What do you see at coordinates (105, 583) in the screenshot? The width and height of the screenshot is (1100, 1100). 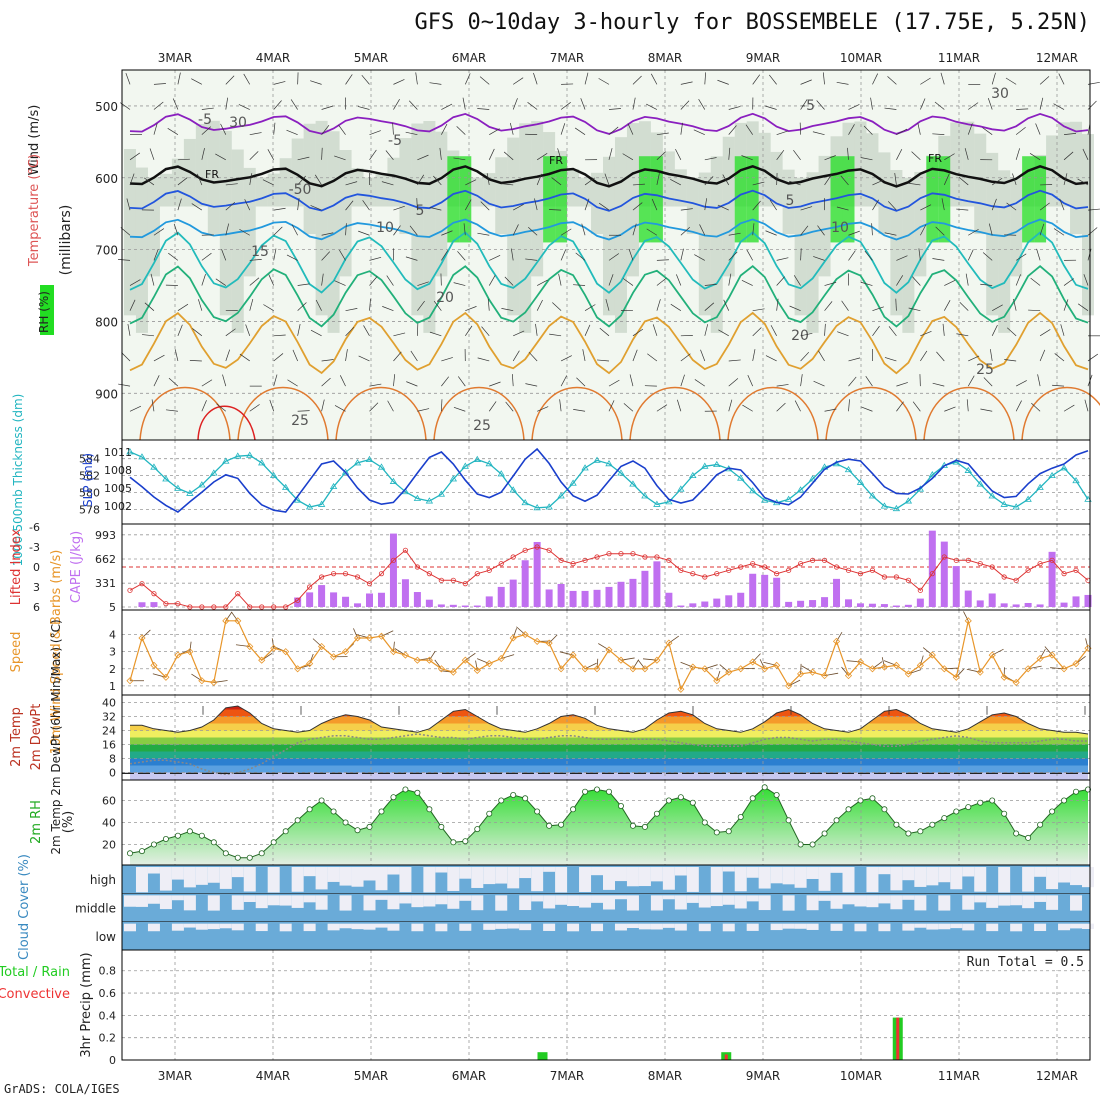 I see `cape-tick: 331` at bounding box center [105, 583].